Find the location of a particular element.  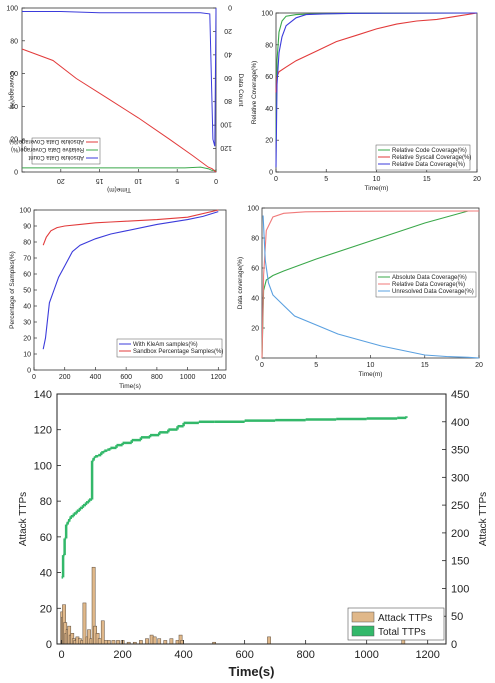

legend-box is located at coordinates (169, 348).